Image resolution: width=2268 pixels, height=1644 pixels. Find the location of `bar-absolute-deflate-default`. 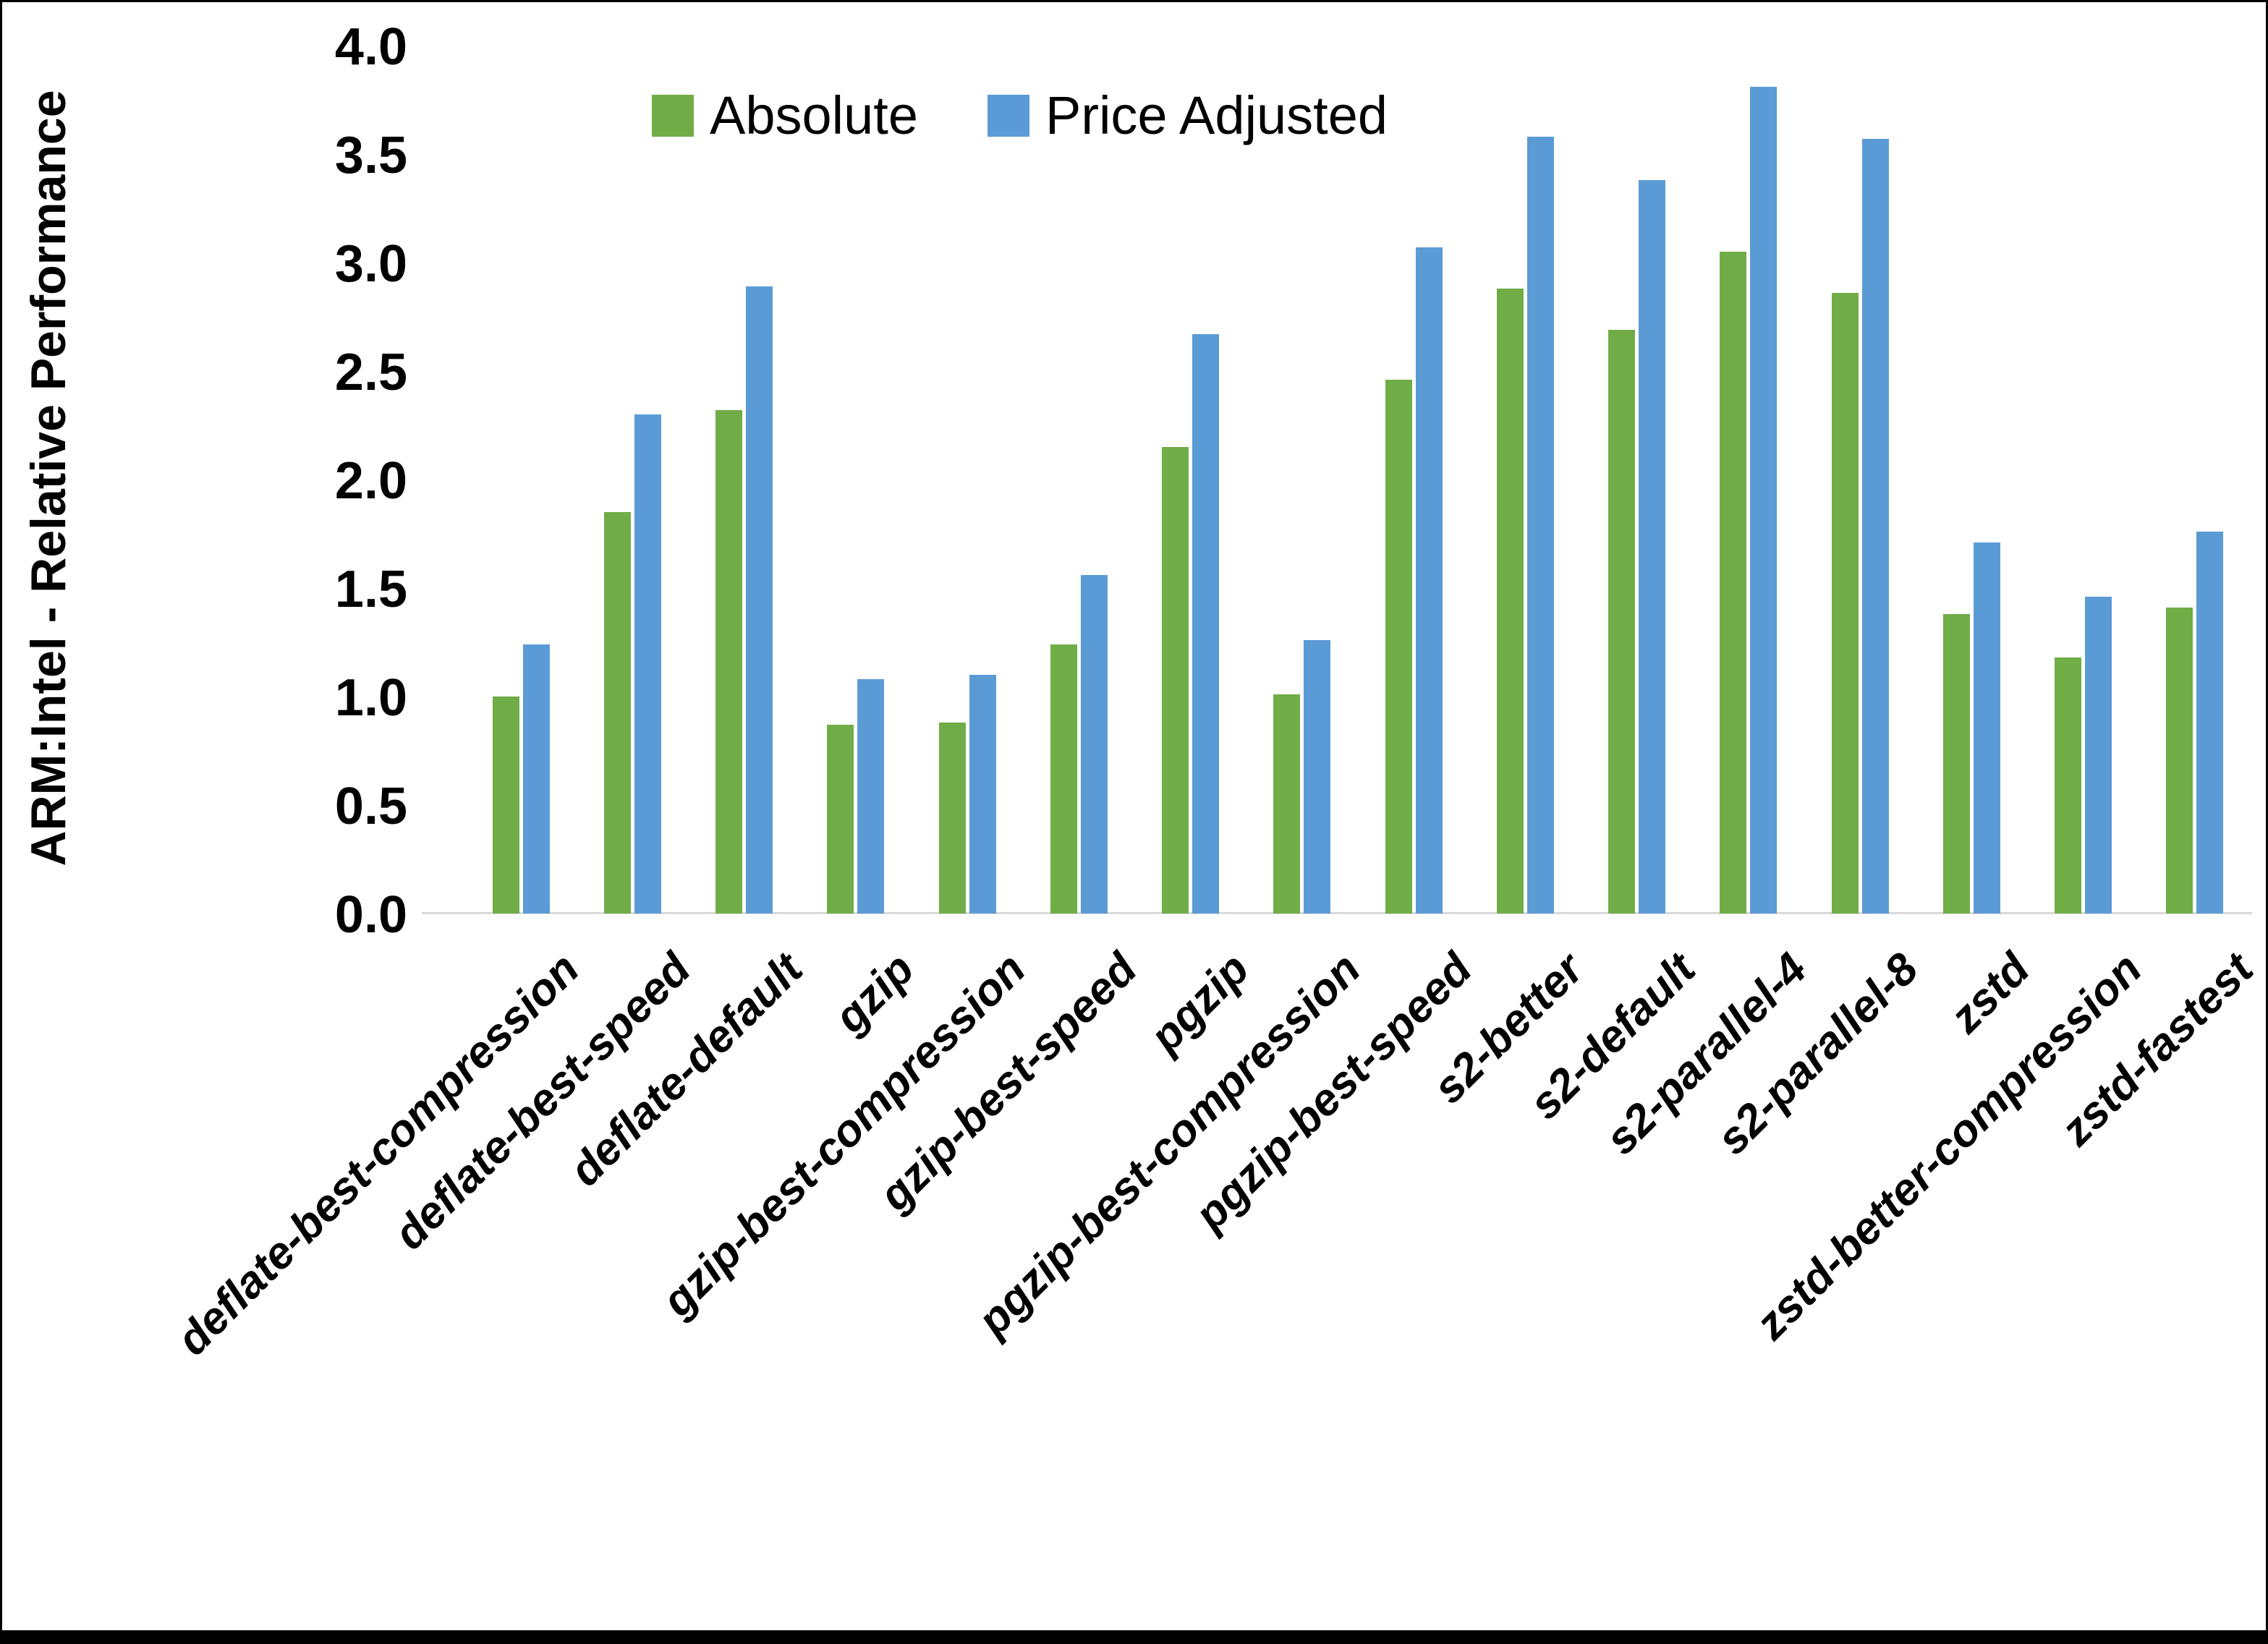

bar-absolute-deflate-default is located at coordinates (729, 661).